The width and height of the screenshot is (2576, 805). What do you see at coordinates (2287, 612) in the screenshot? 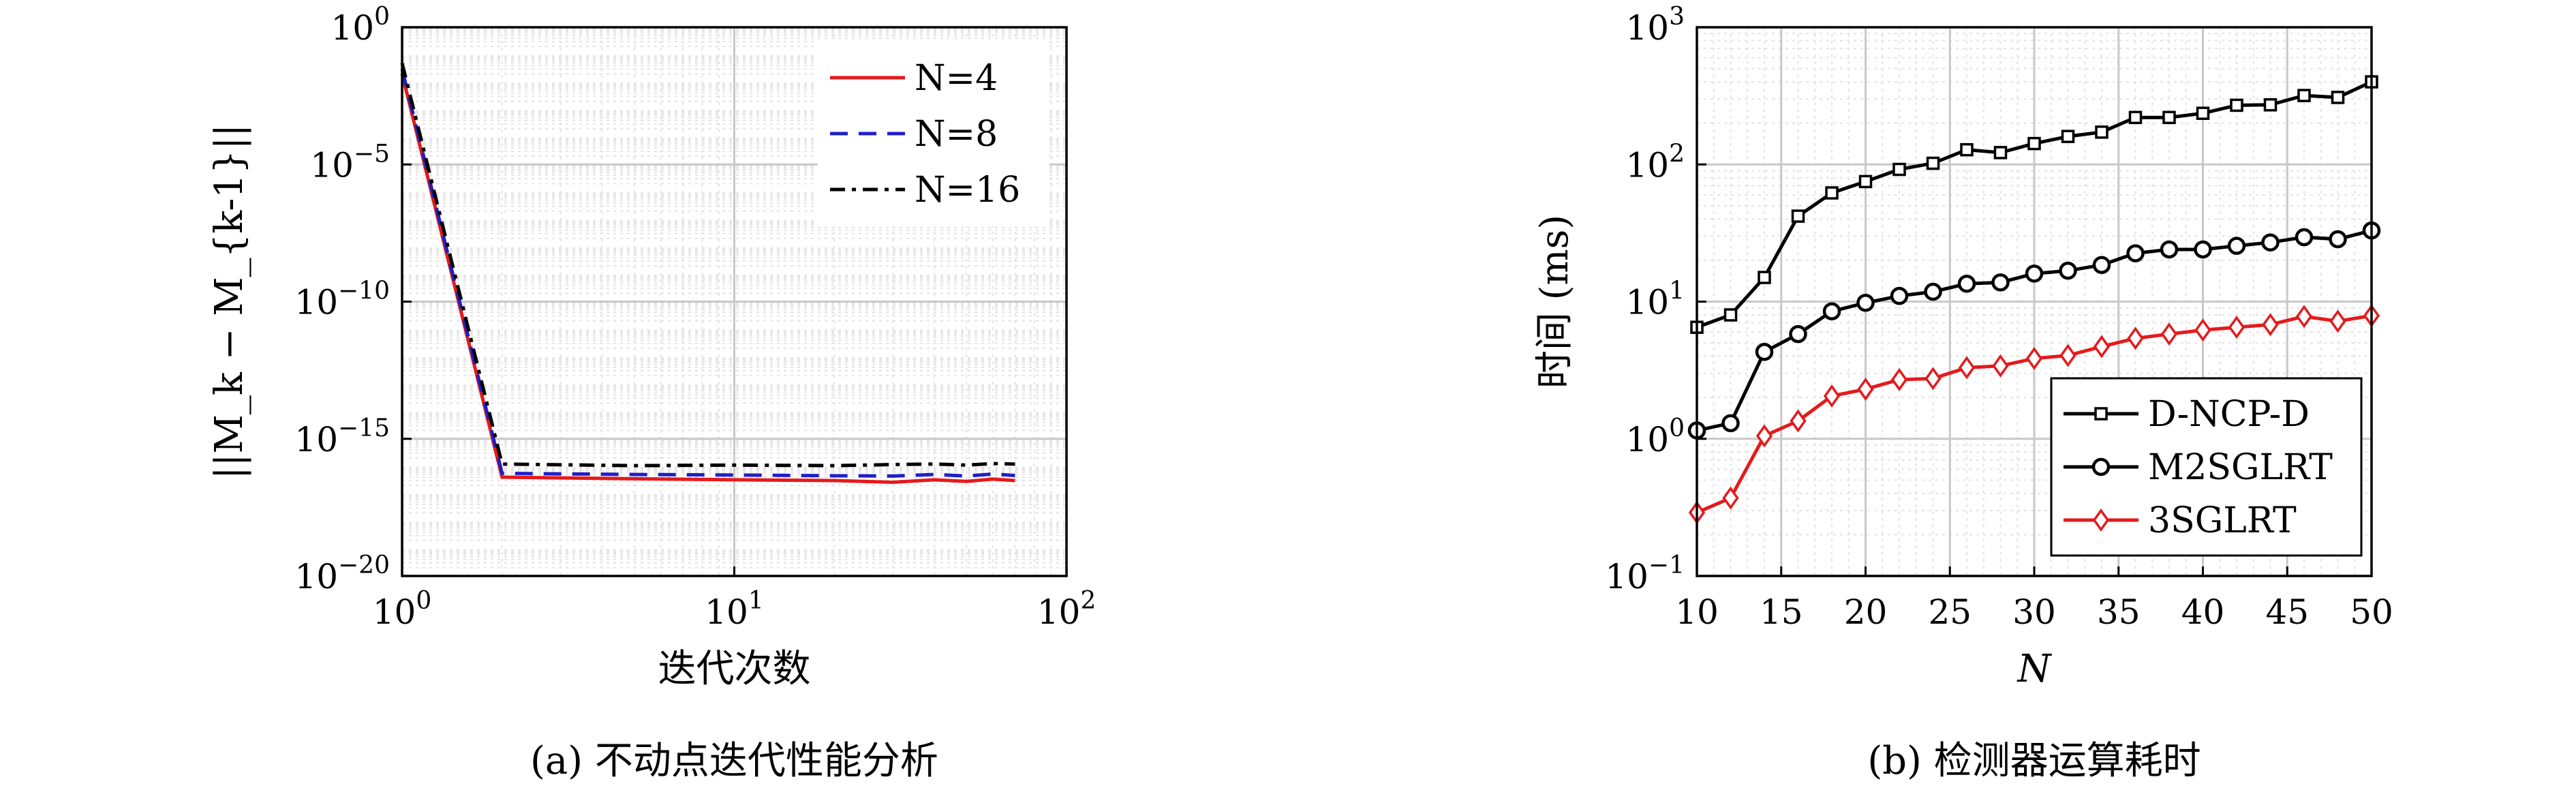
I see `x-tick-label: 45` at bounding box center [2287, 612].